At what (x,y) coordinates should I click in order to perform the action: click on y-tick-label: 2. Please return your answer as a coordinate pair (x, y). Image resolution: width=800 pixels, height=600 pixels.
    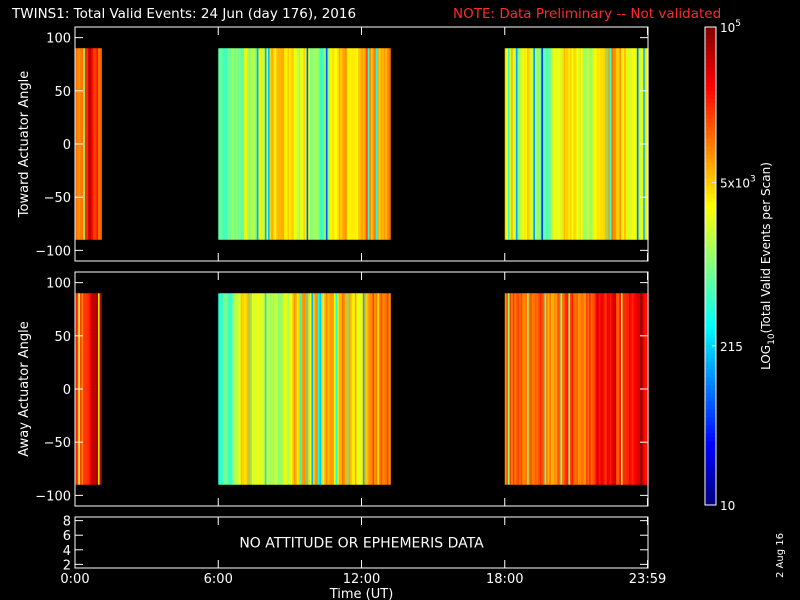
    Looking at the image, I should click on (67, 565).